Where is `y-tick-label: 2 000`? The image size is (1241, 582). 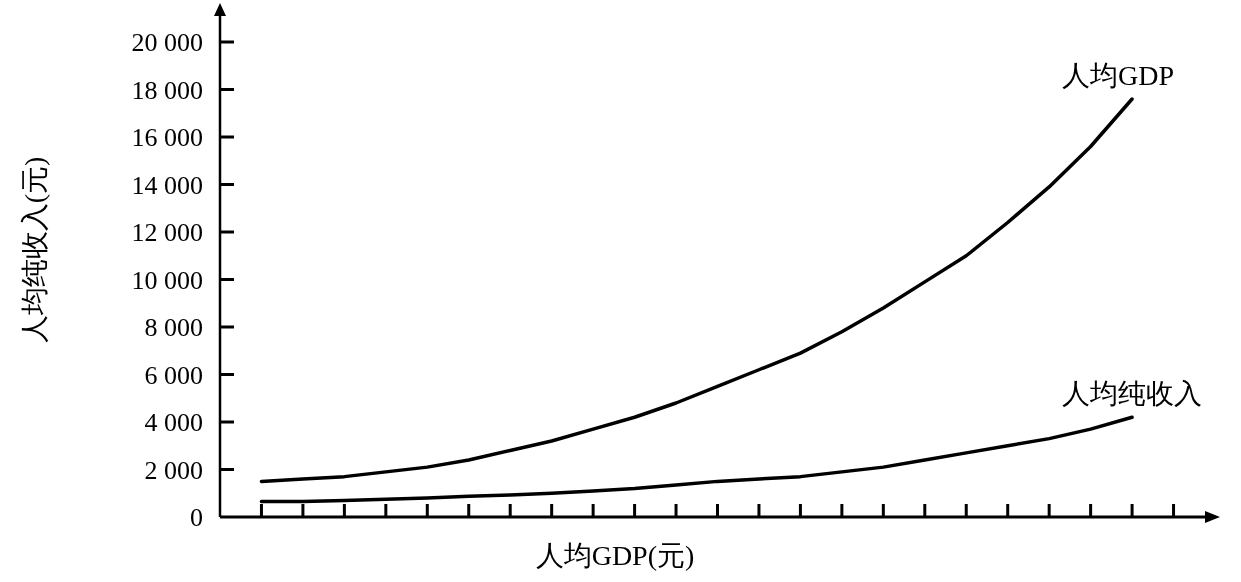 y-tick-label: 2 000 is located at coordinates (173, 470).